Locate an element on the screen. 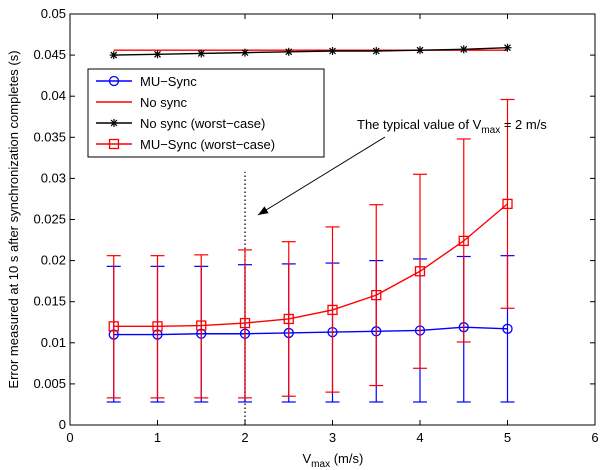  y-tick-label: 0.05 is located at coordinates (53, 13).